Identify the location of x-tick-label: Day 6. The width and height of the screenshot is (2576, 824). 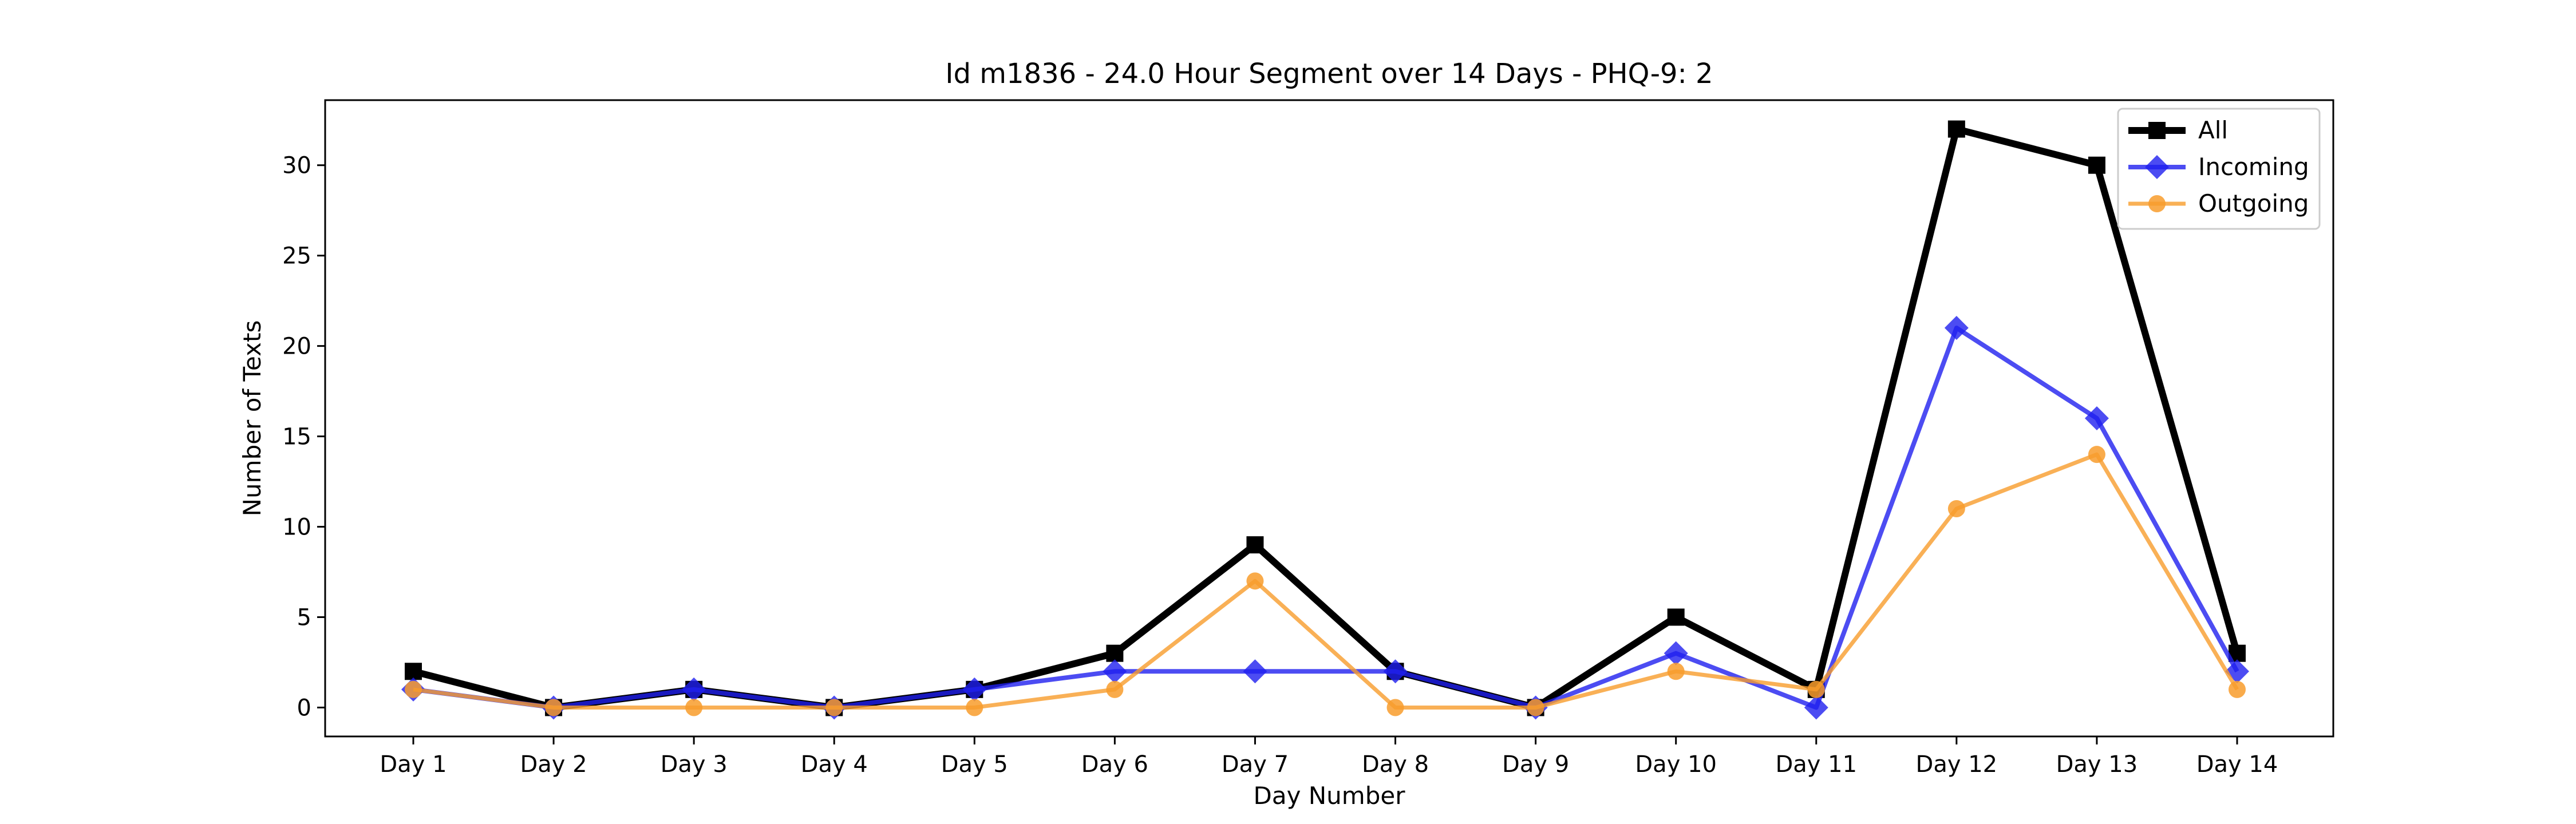
(1114, 764).